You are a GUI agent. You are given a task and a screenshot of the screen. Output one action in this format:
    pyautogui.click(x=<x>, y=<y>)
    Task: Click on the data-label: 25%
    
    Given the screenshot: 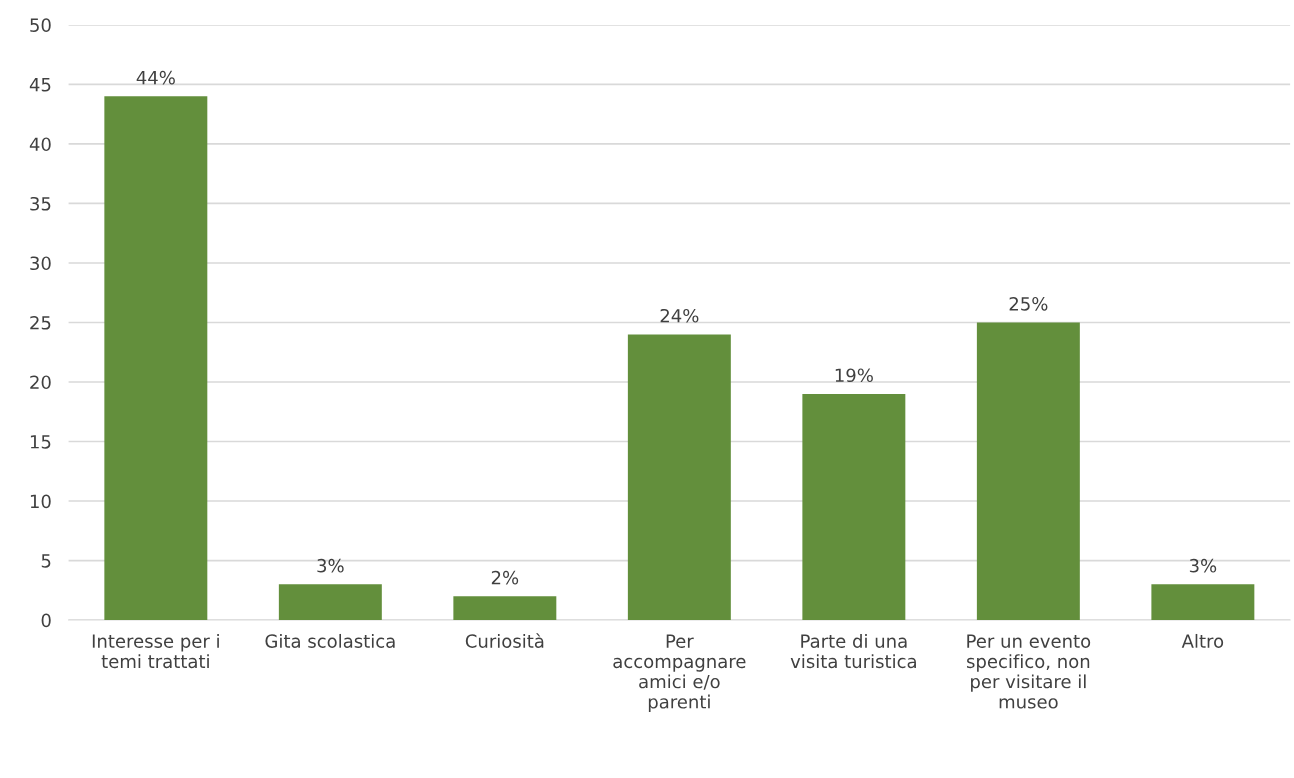 What is the action you would take?
    pyautogui.click(x=1028, y=303)
    